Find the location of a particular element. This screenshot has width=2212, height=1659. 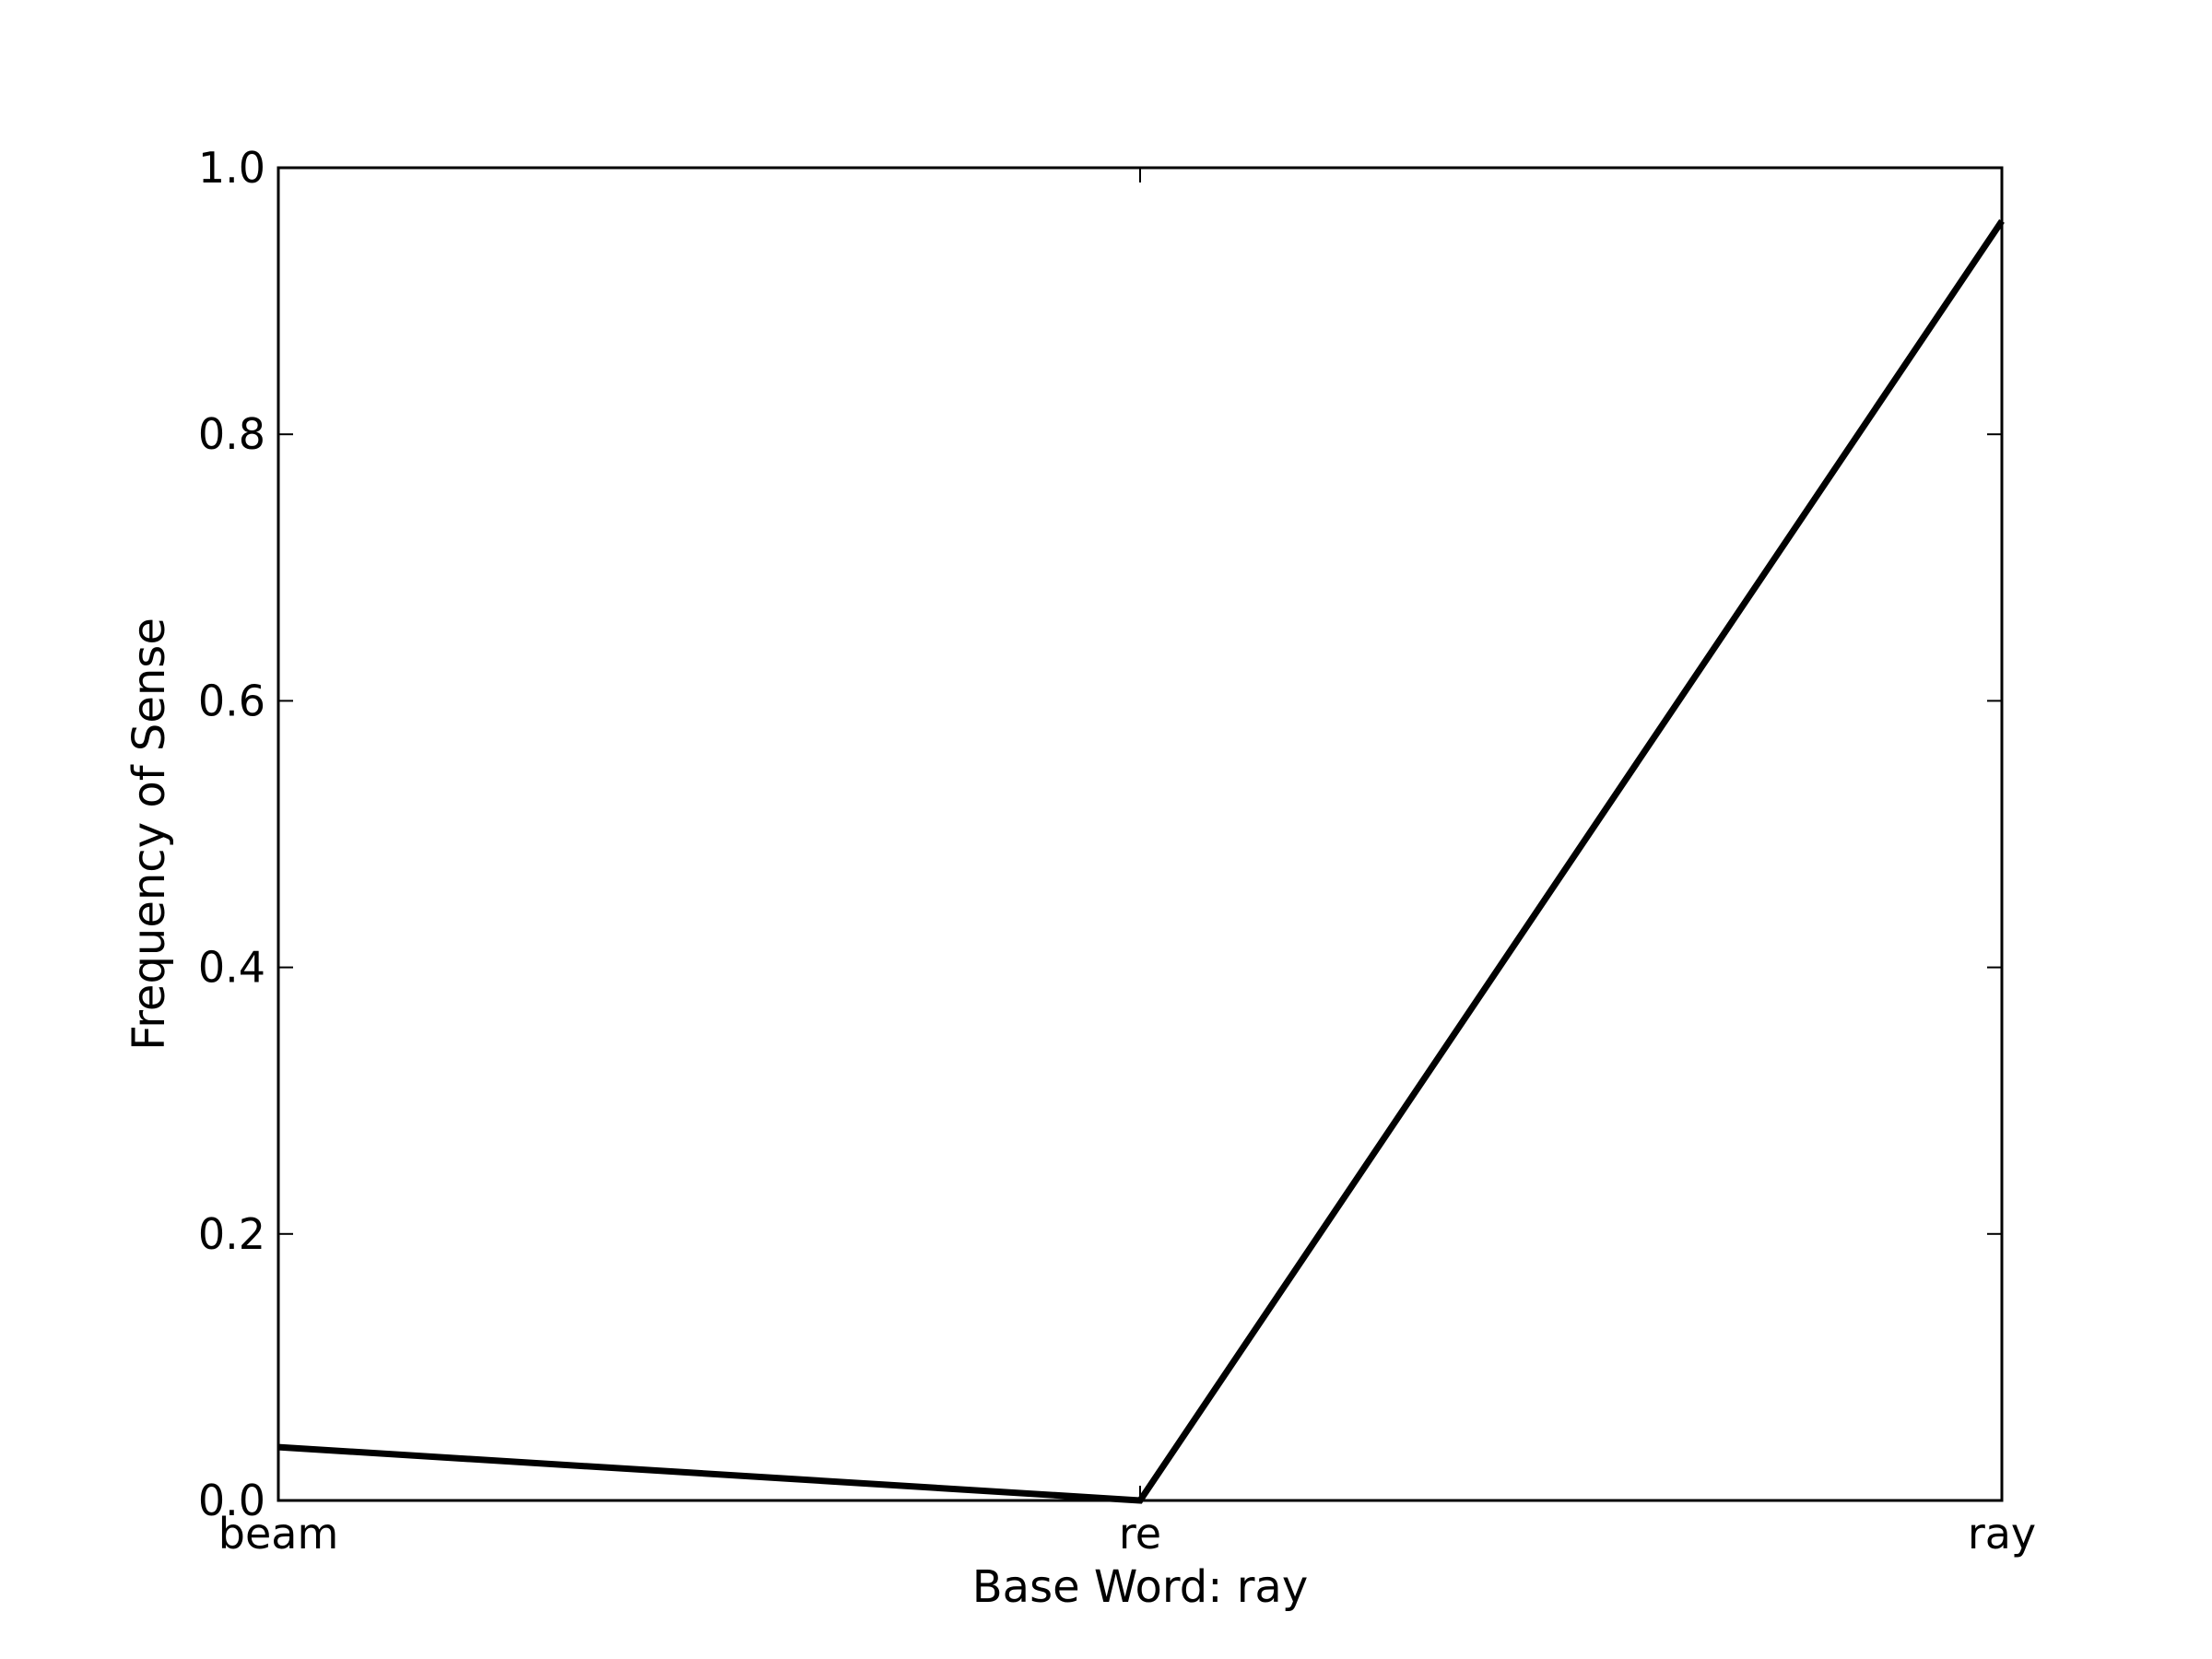

x-tick-label: ray is located at coordinates (2002, 1534).